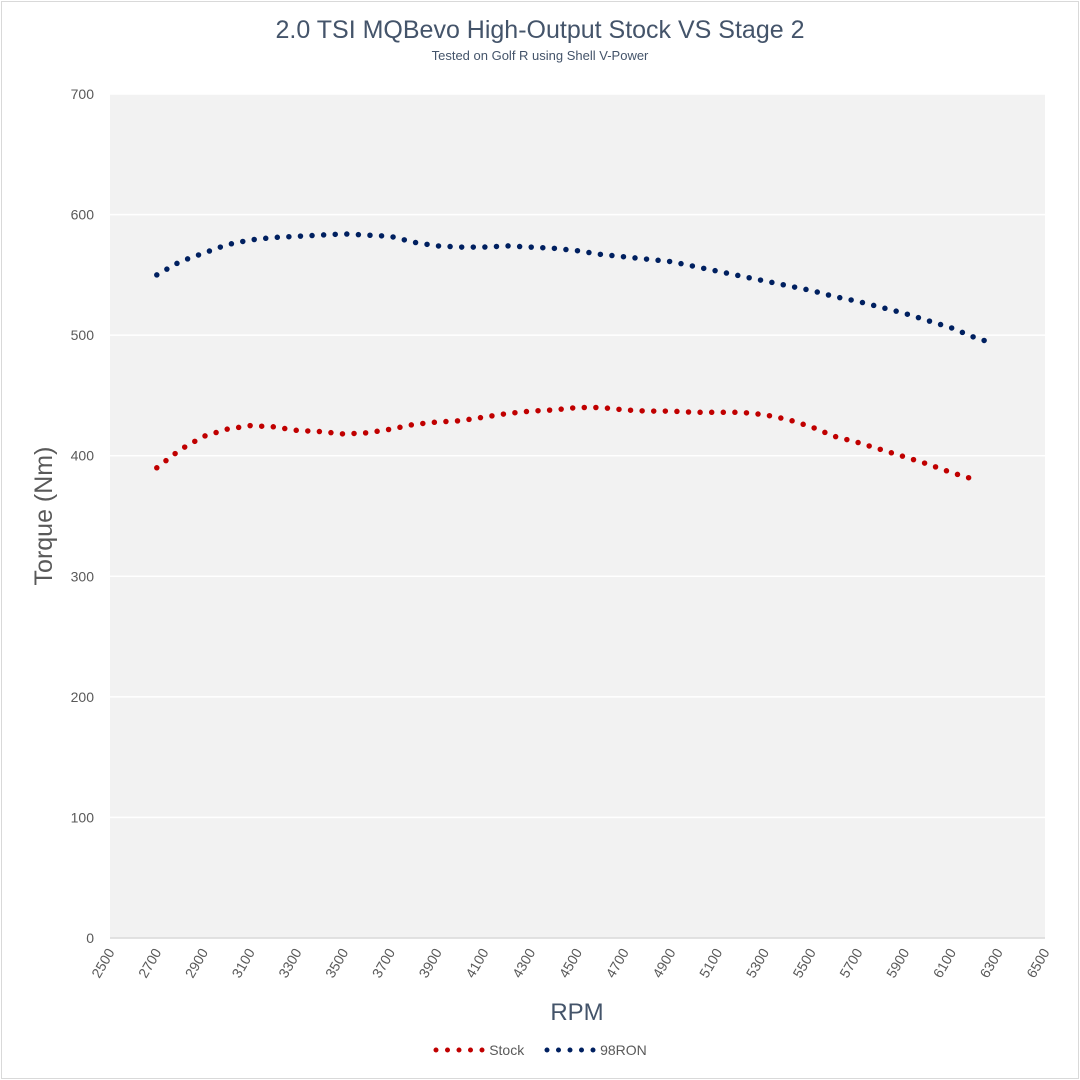  Describe the element at coordinates (711, 962) in the screenshot. I see `x-tick-label: 5100` at that location.